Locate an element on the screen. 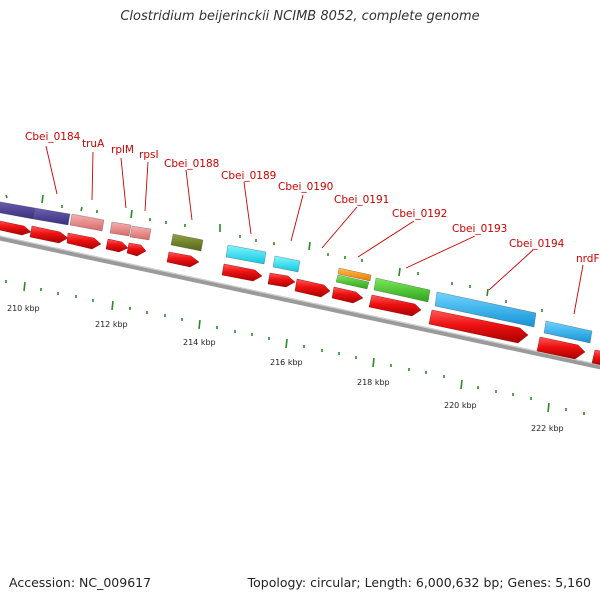 This screenshot has width=600, height=600. gene-label: truA is located at coordinates (93, 144).